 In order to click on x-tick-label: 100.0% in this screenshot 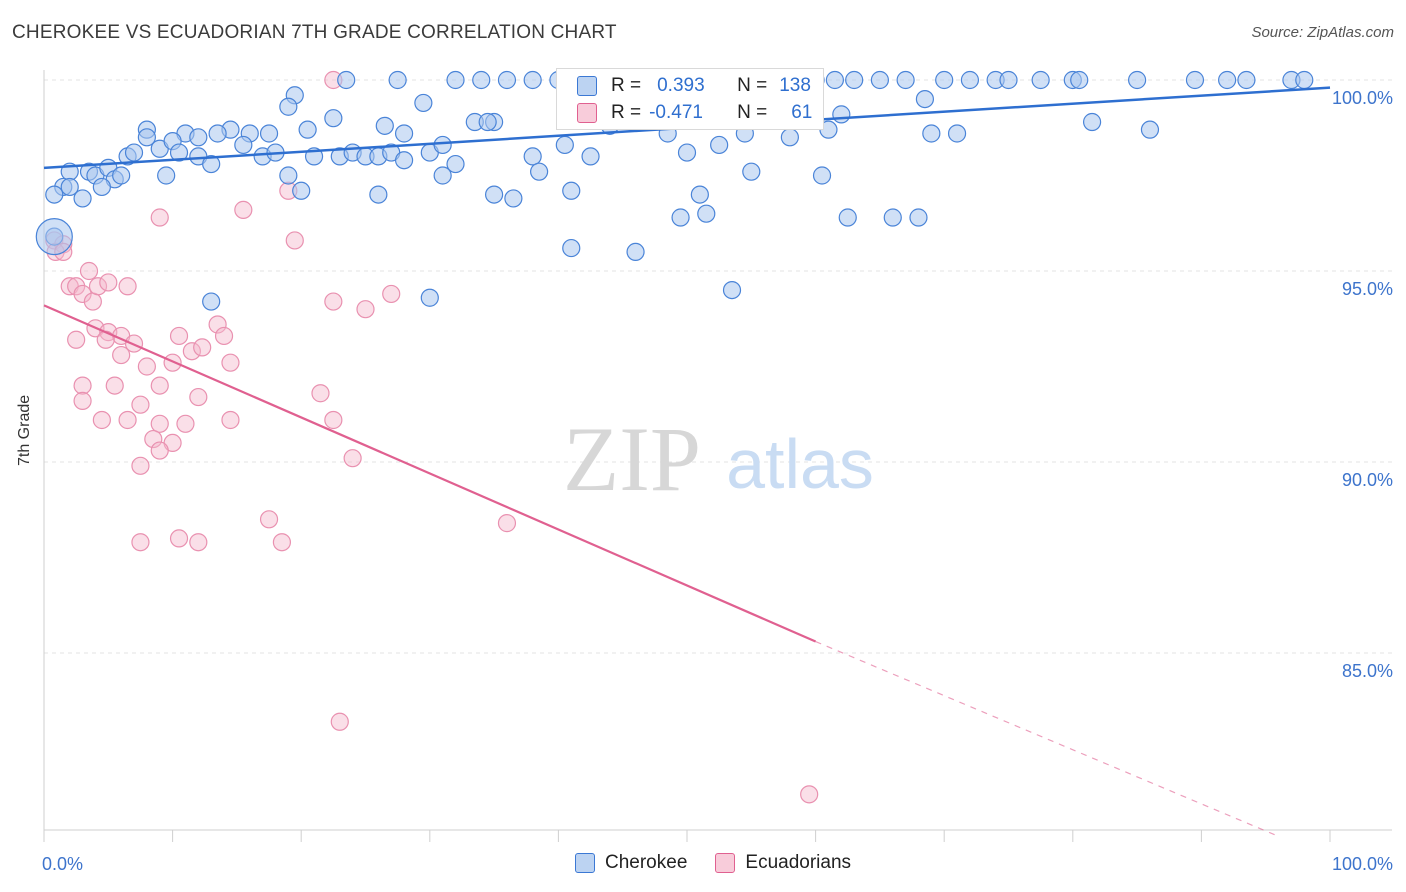, I will do `click(1362, 864)`.